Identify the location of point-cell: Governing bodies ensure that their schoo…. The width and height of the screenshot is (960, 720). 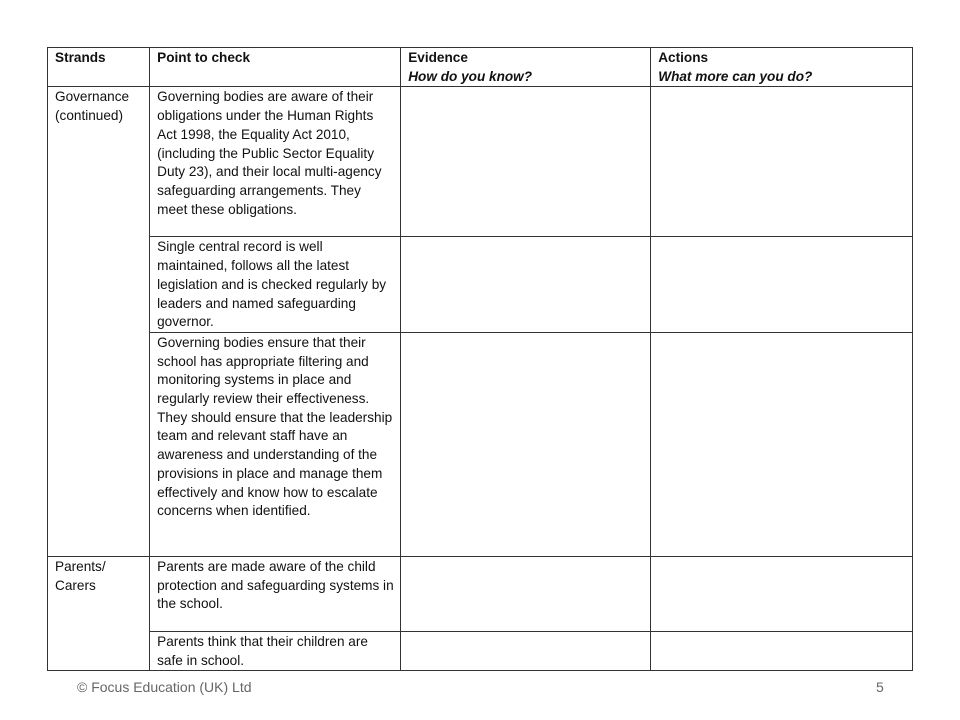
(275, 444).